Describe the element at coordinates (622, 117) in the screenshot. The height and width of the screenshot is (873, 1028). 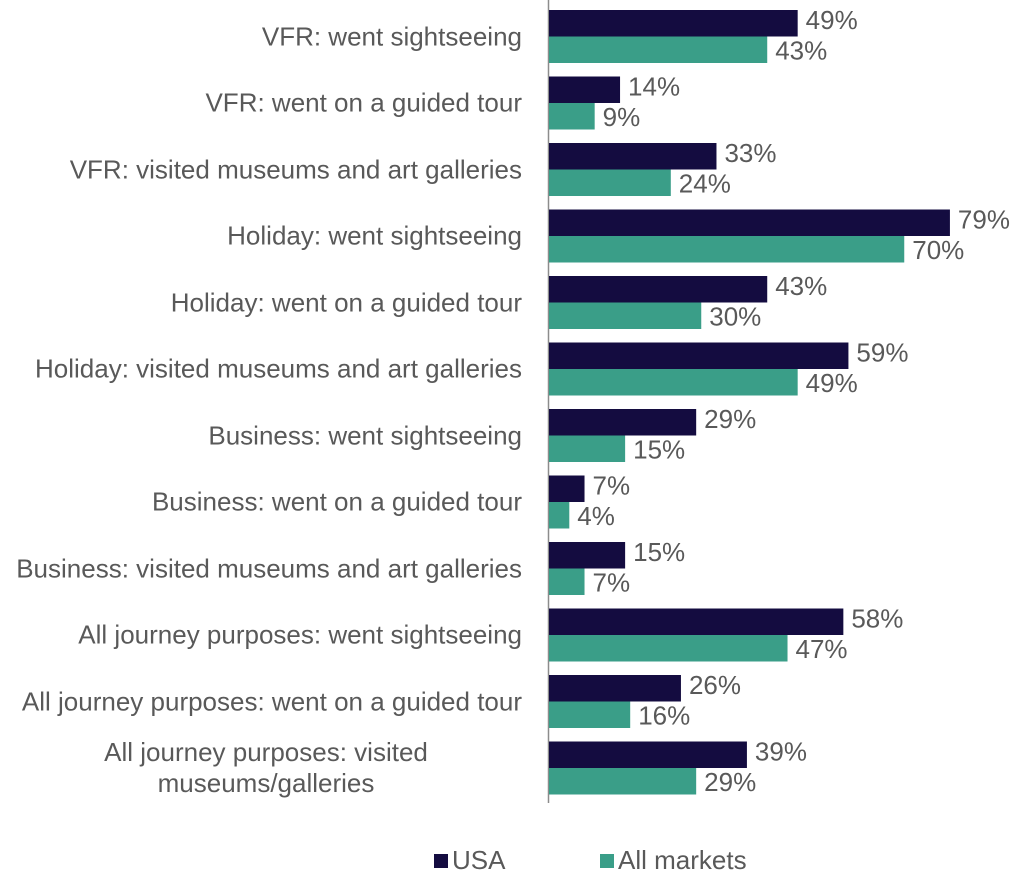
I see `value-label: 9%` at that location.